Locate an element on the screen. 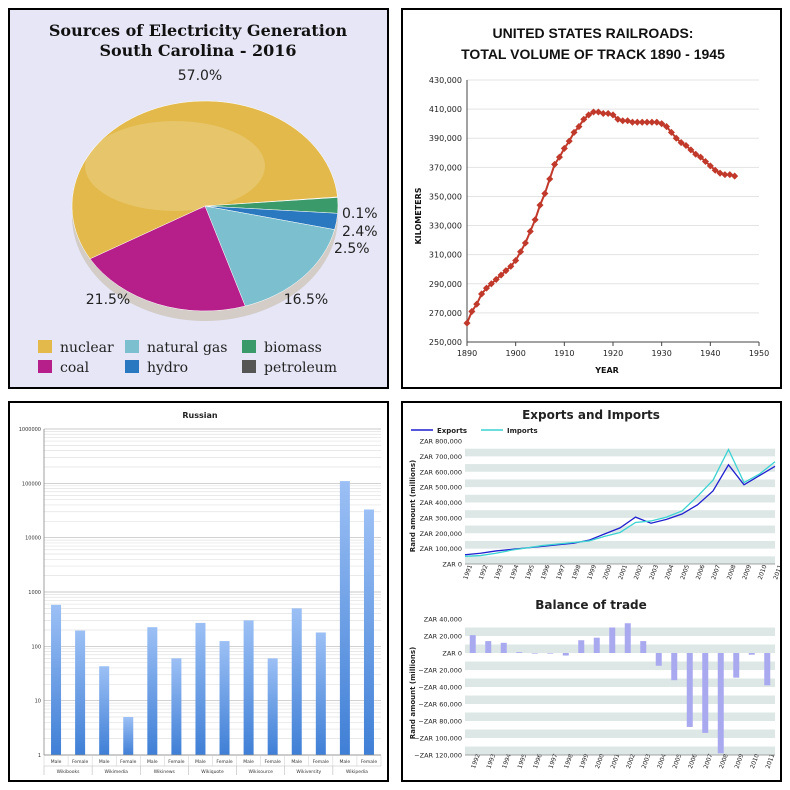 The height and width of the screenshot is (790, 790). pie-label-biomass: 2.4% is located at coordinates (360, 232).